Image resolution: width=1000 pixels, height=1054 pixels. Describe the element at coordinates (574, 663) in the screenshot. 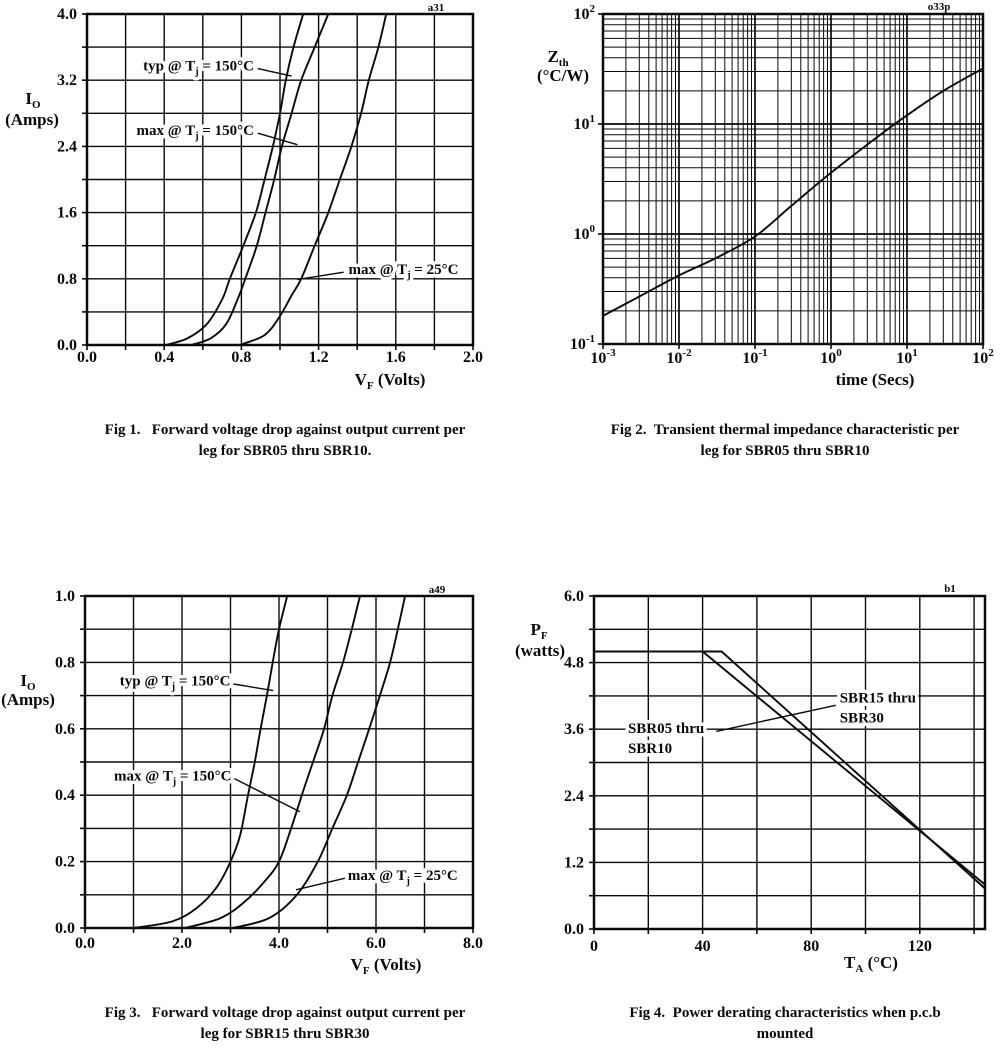

I see `svg-text: 4.8` at that location.